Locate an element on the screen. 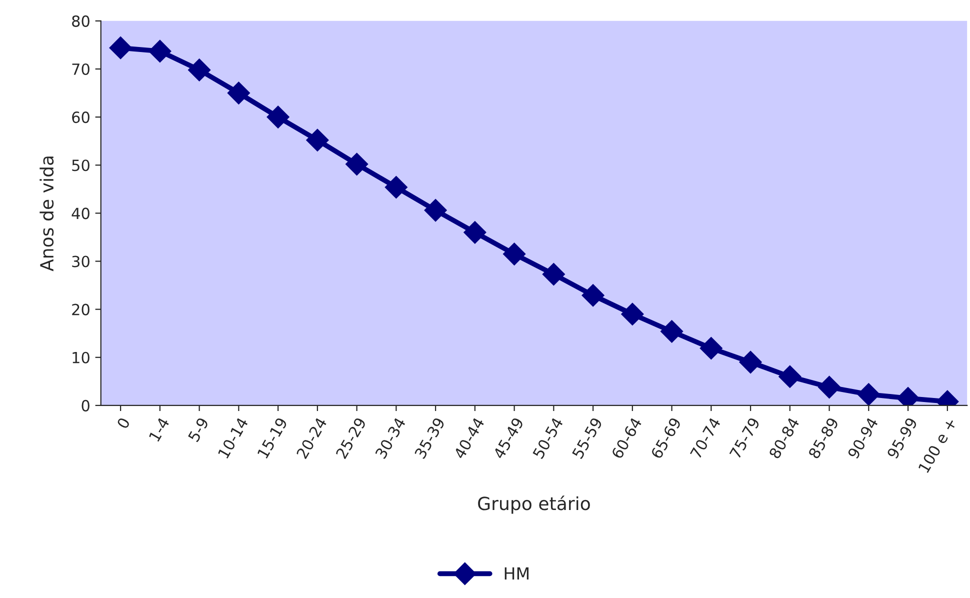 Image resolution: width=970 pixels, height=598 pixels. x-tick-label: 0 is located at coordinates (123, 423).